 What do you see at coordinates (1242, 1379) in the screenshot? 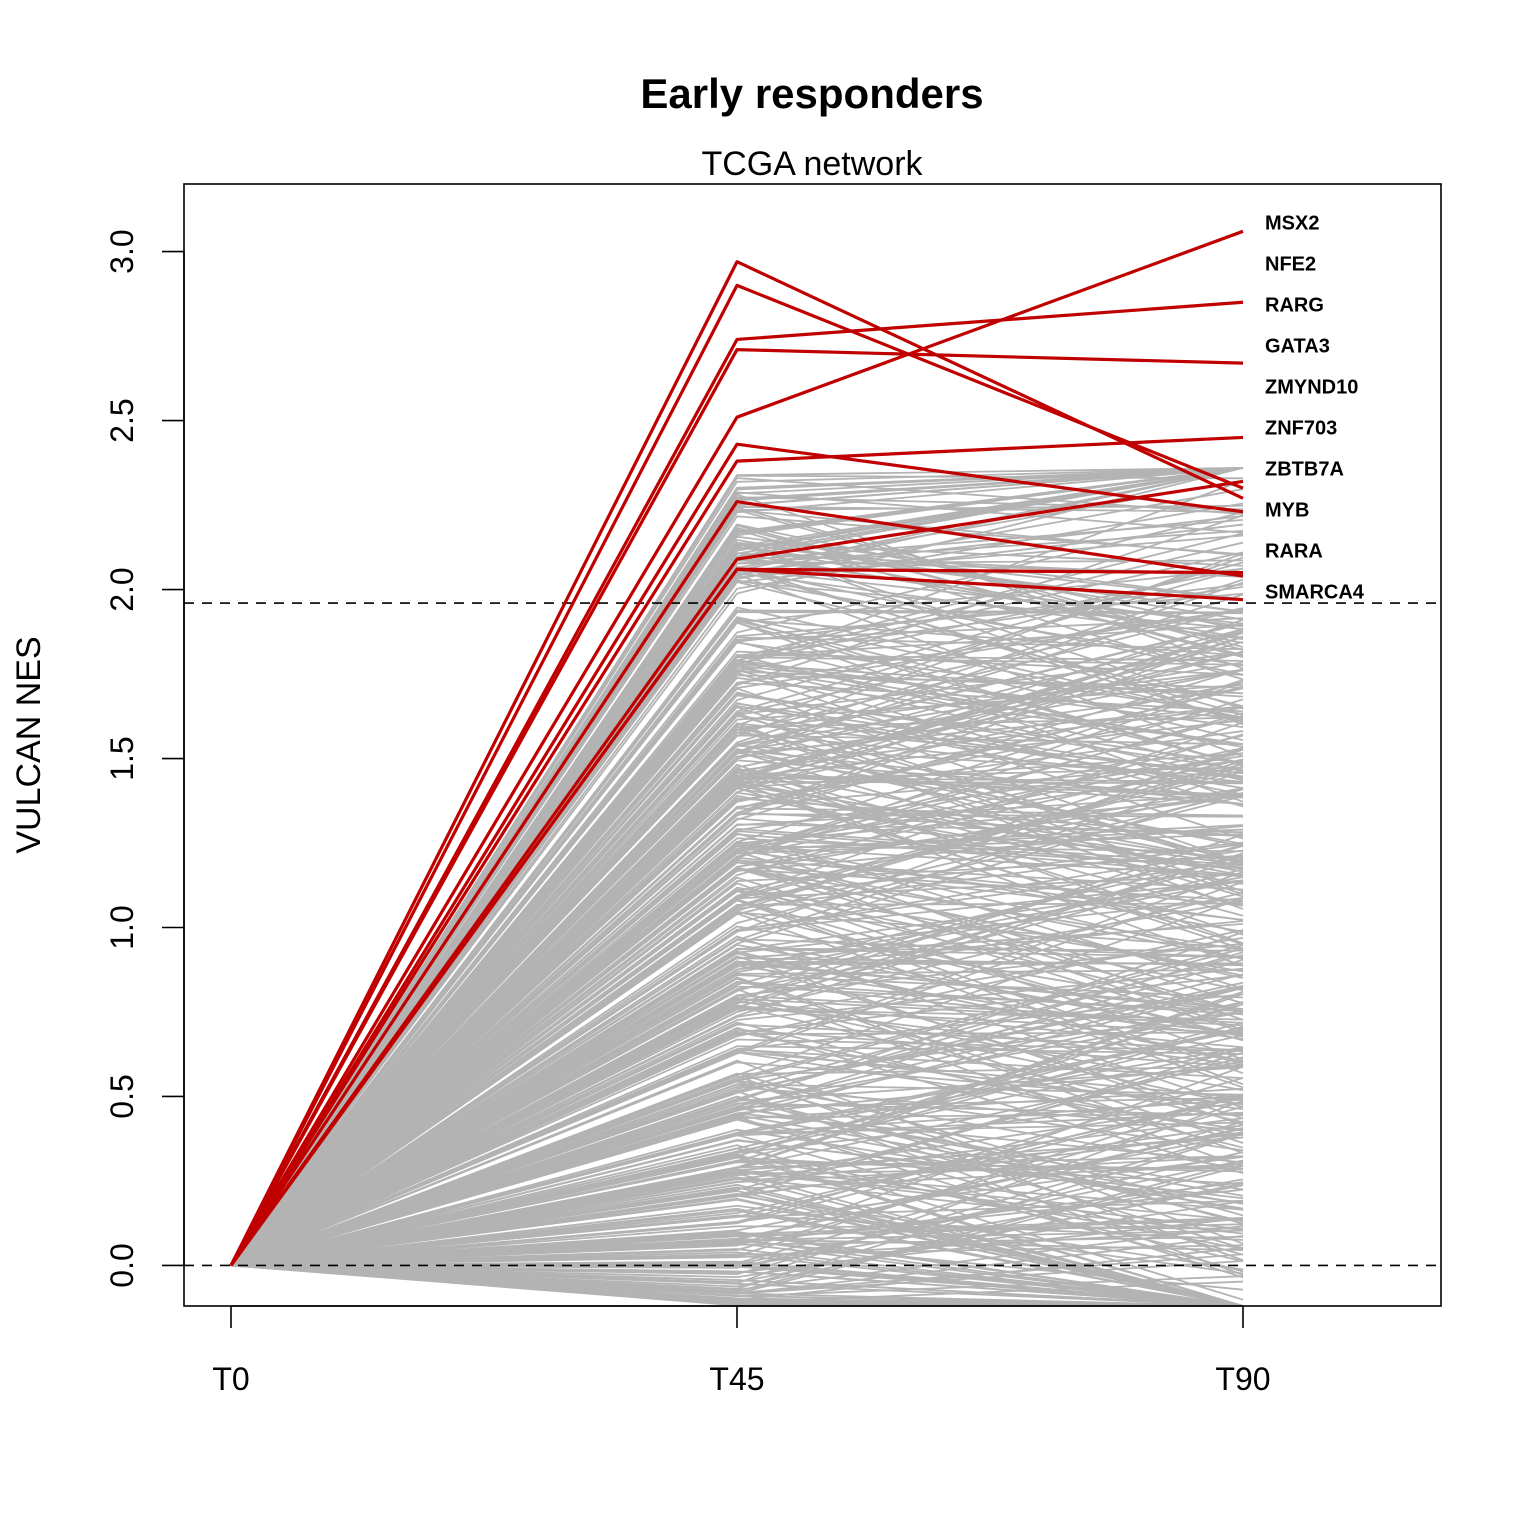
I see `x-tick-label: T90` at bounding box center [1242, 1379].